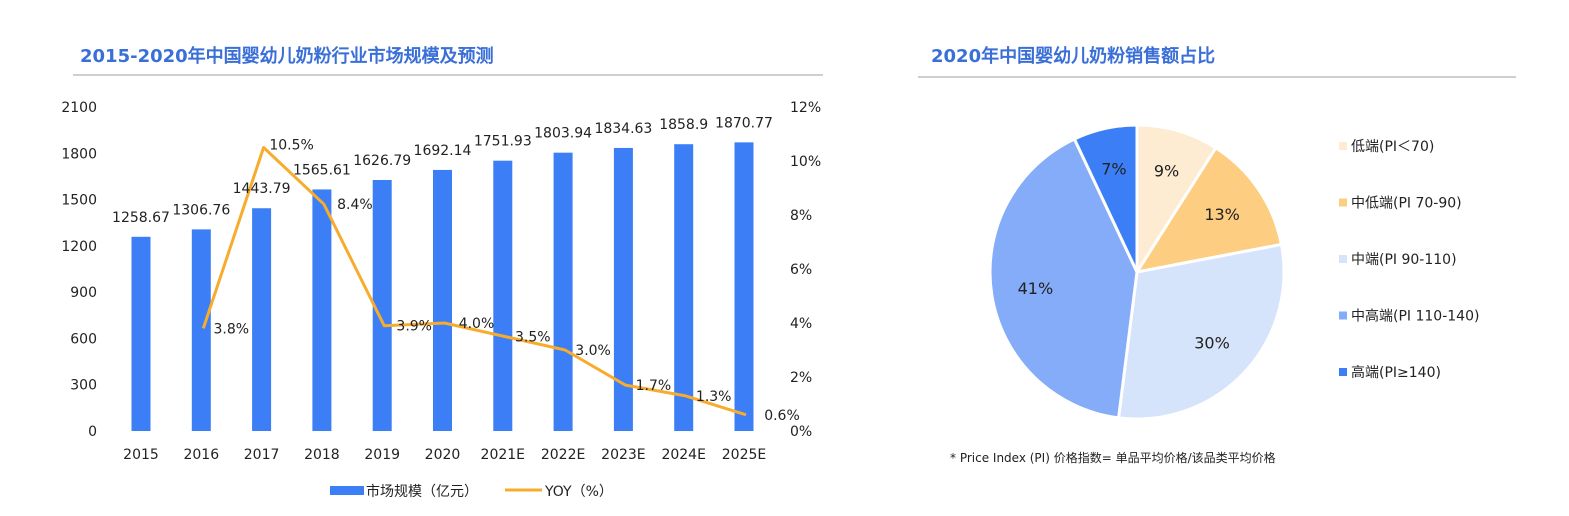 Image resolution: width=1569 pixels, height=516 pixels. What do you see at coordinates (1222, 214) in the screenshot?
I see `pie-slice-label: 13%` at bounding box center [1222, 214].